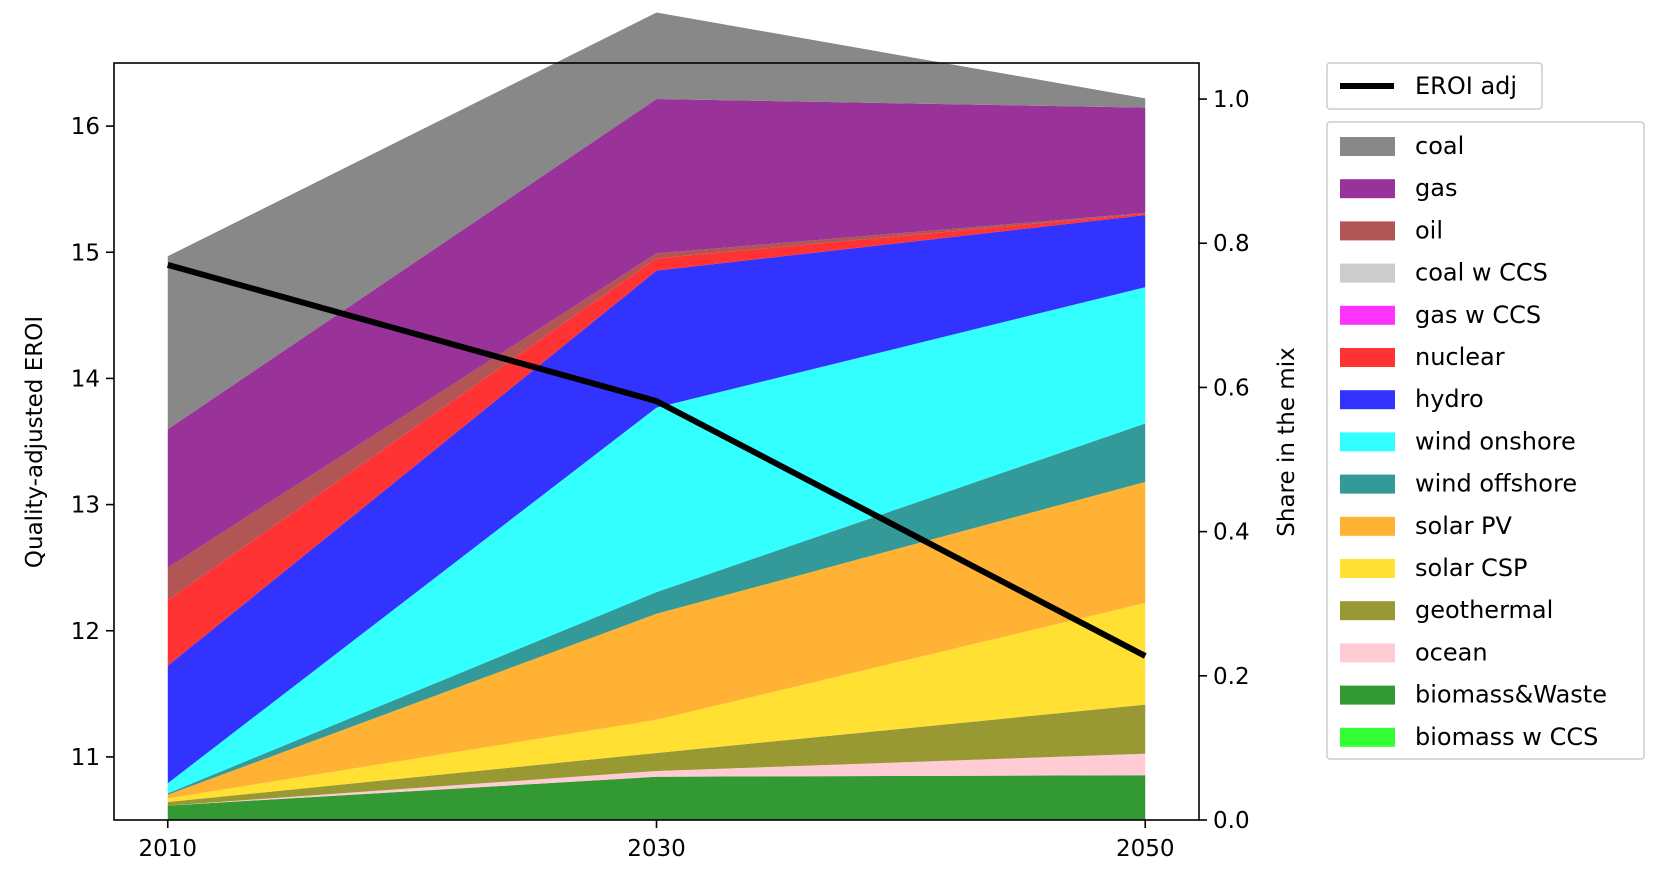  I want to click on legend-label-hydro: hydro, so click(1449, 399).